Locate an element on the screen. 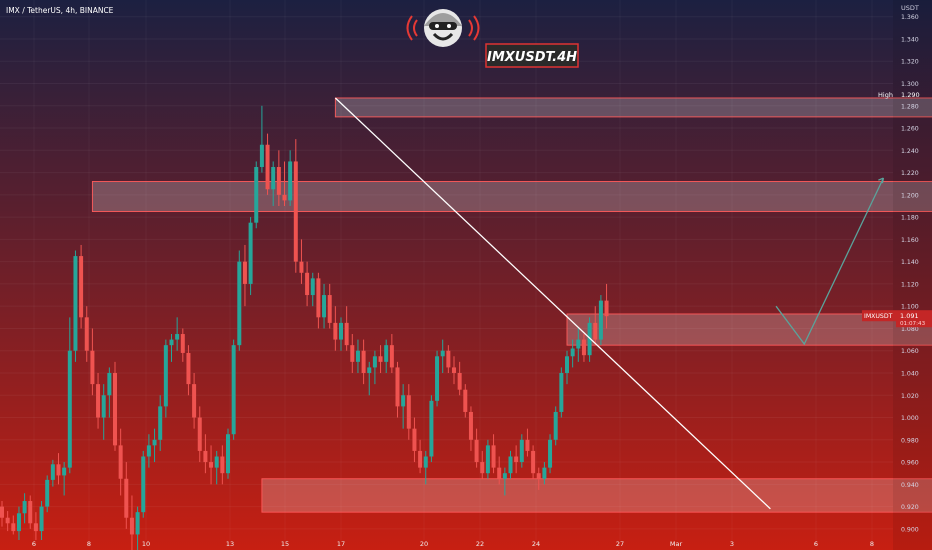 This screenshot has height=550, width=932. y-tick-label: 1.100 is located at coordinates (910, 307).